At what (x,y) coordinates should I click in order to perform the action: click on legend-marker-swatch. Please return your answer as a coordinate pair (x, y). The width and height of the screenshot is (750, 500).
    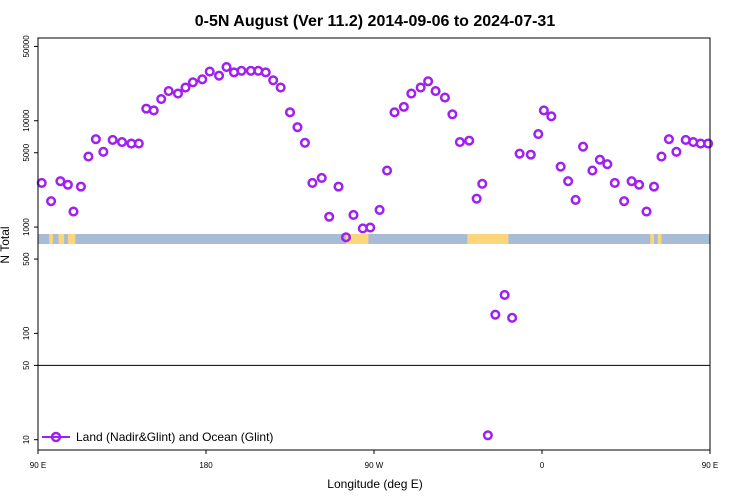
    Looking at the image, I should click on (56, 437).